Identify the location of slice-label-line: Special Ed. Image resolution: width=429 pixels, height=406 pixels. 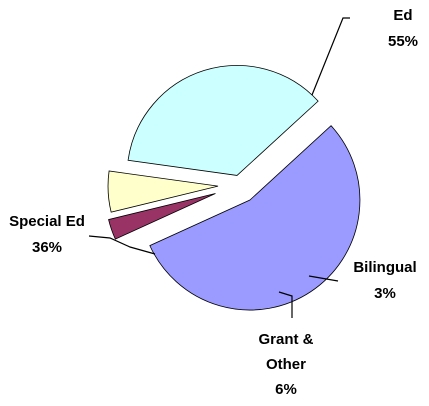
(47, 221).